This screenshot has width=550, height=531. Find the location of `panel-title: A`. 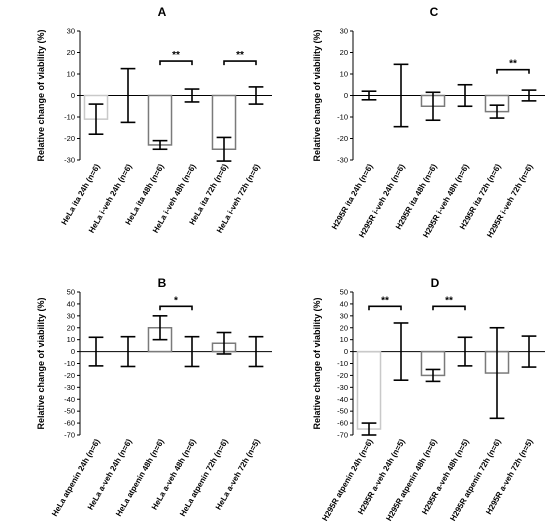

panel-title: A is located at coordinates (162, 12).